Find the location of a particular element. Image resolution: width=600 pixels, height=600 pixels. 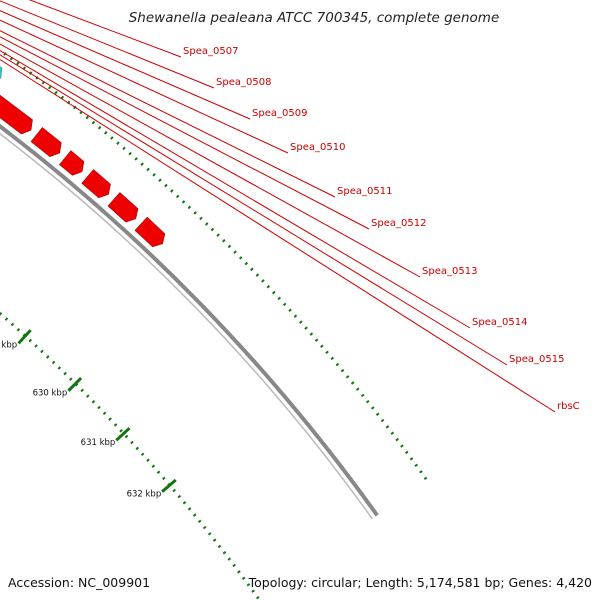

kbp-label: 630 kbp is located at coordinates (50, 393).